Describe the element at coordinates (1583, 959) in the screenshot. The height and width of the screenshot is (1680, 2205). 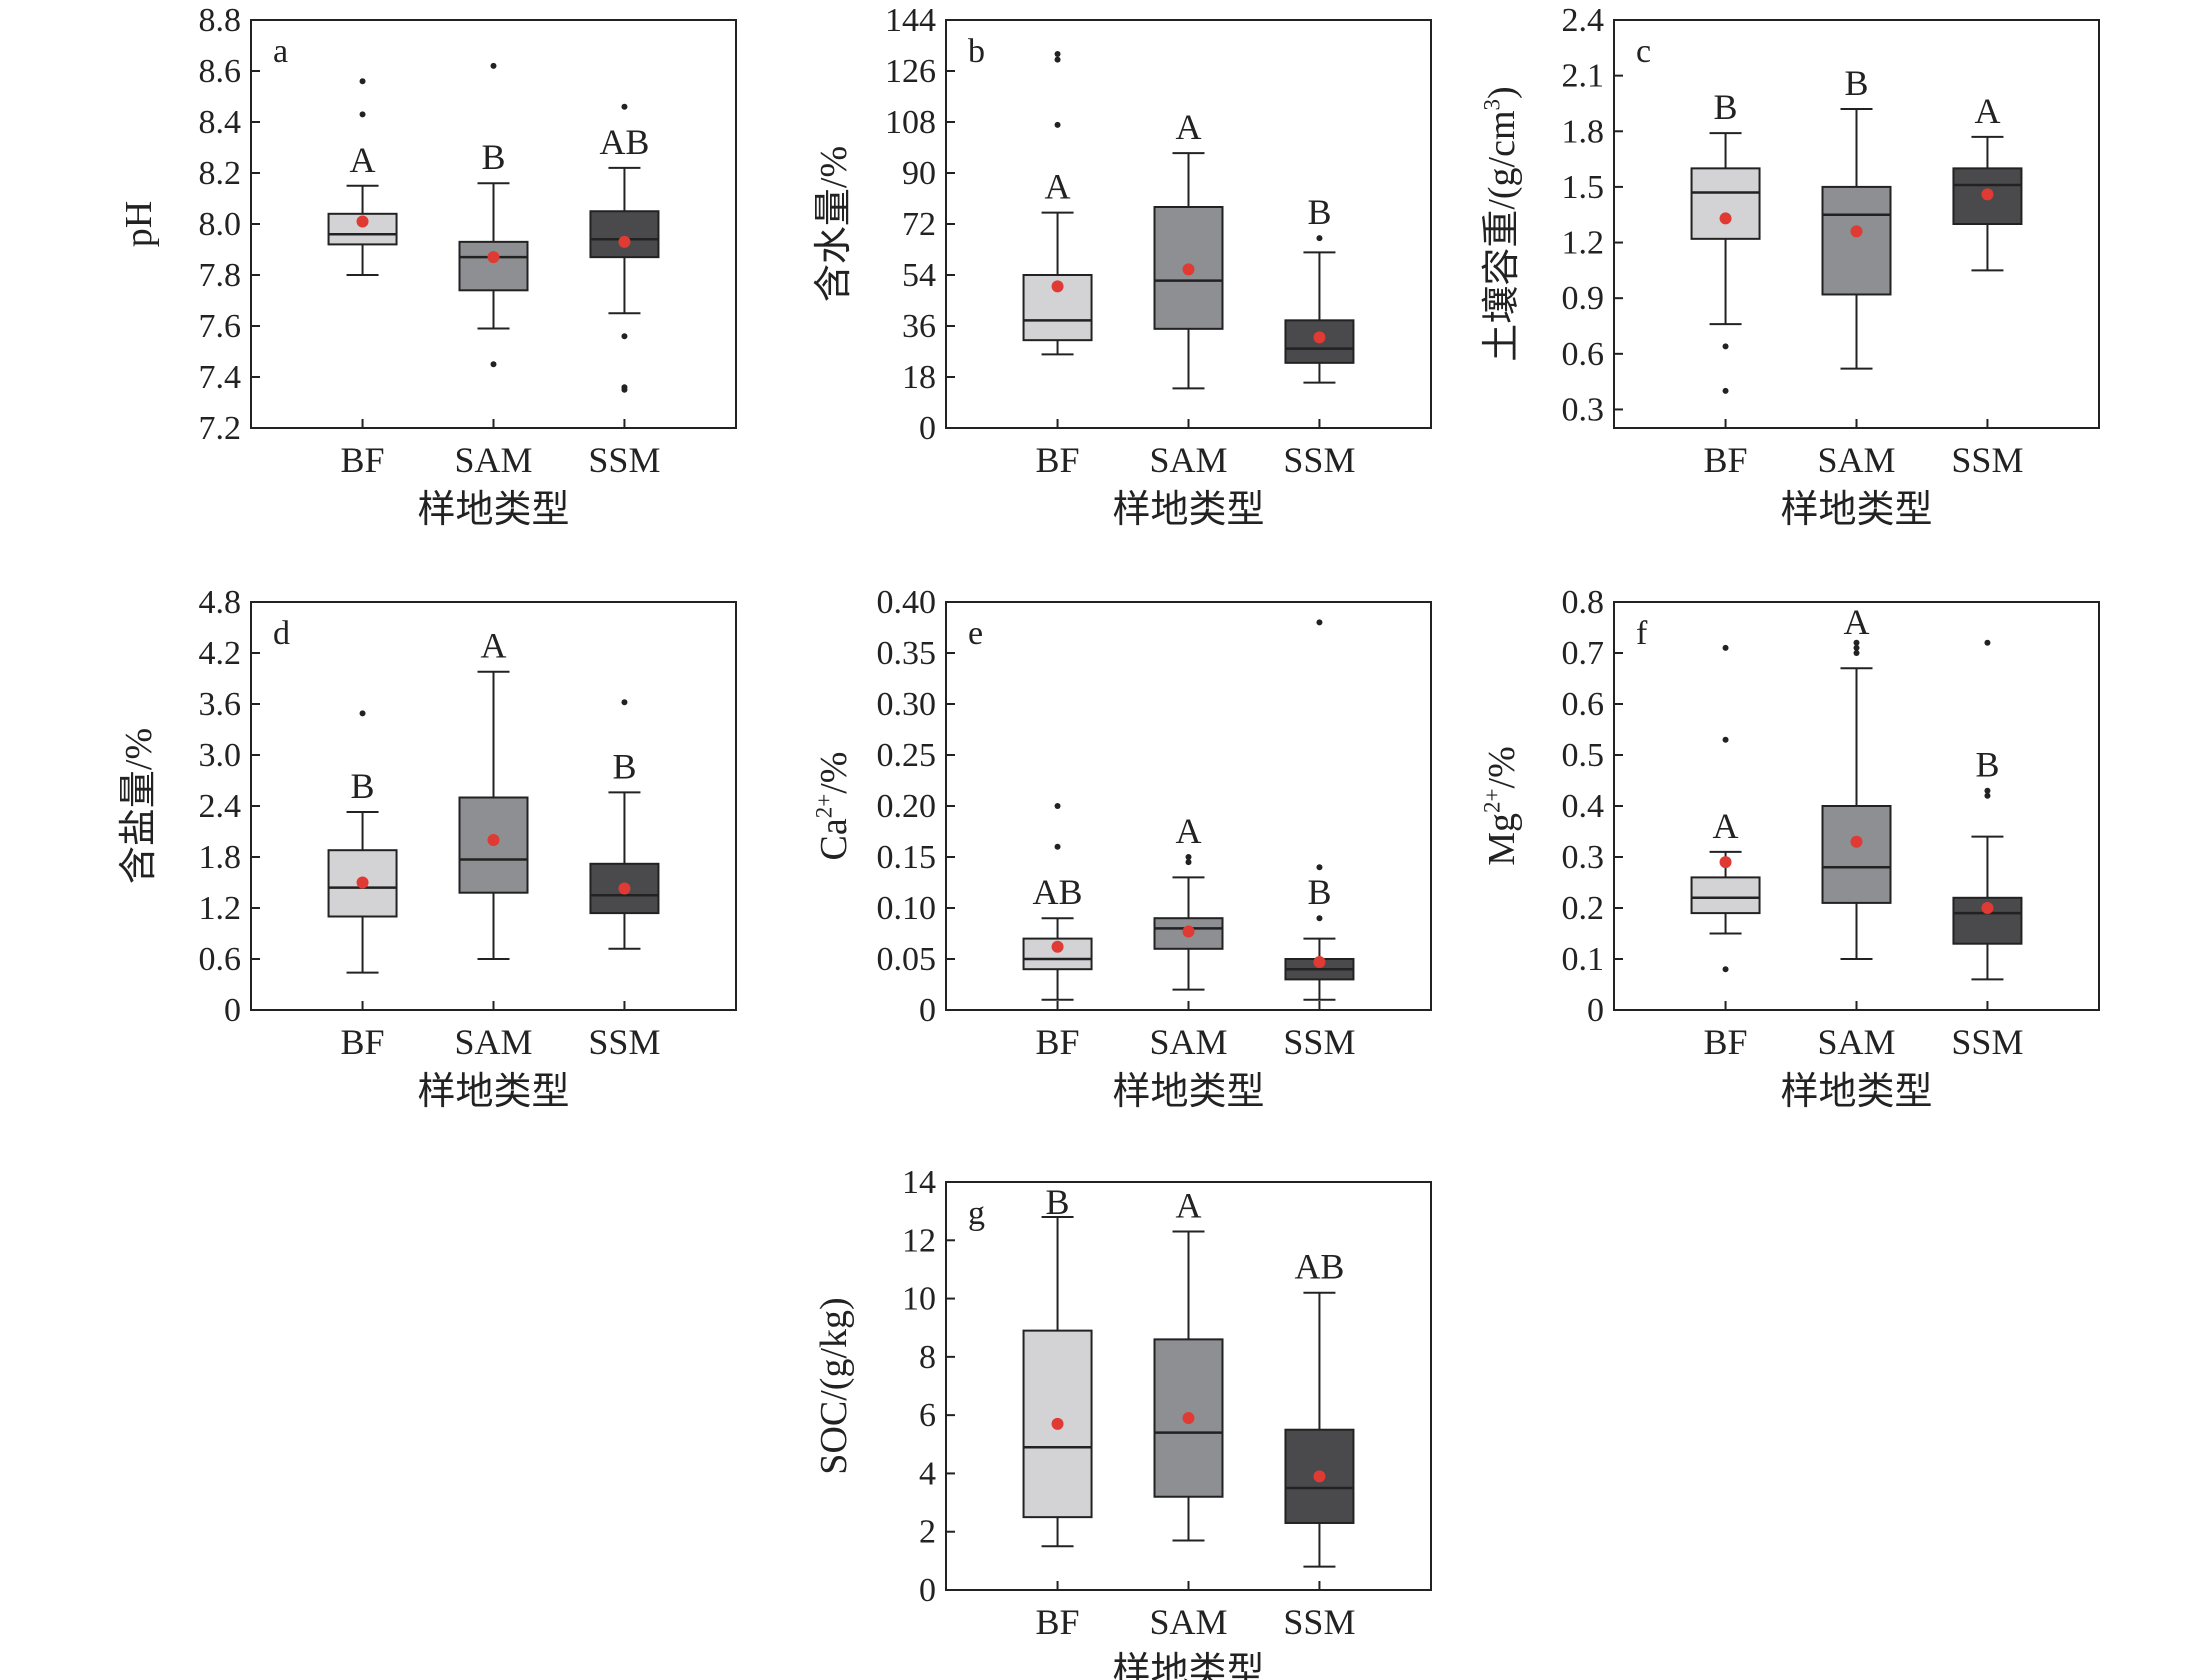
I see `y-tick-label: 0.1` at that location.